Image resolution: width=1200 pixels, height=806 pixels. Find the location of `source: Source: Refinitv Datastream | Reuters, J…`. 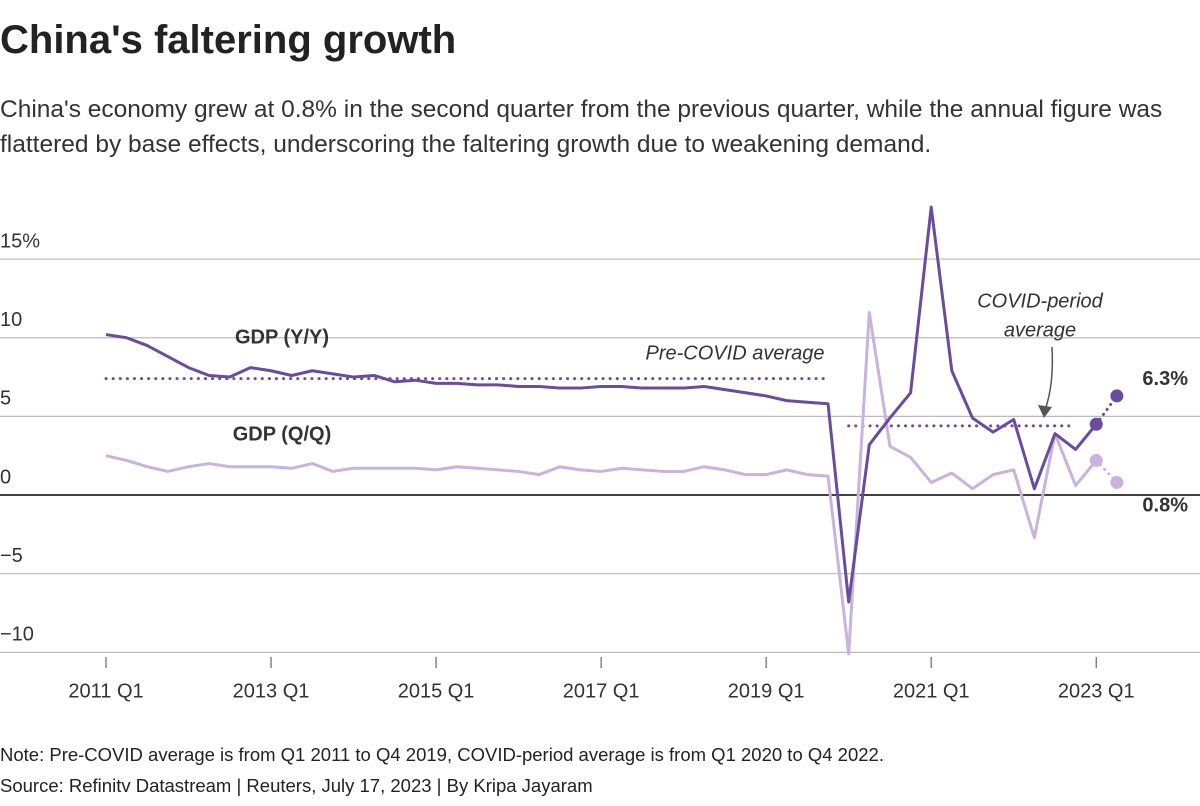

source: Source: Refinitv Datastream | Reuters, J… is located at coordinates (296, 785).